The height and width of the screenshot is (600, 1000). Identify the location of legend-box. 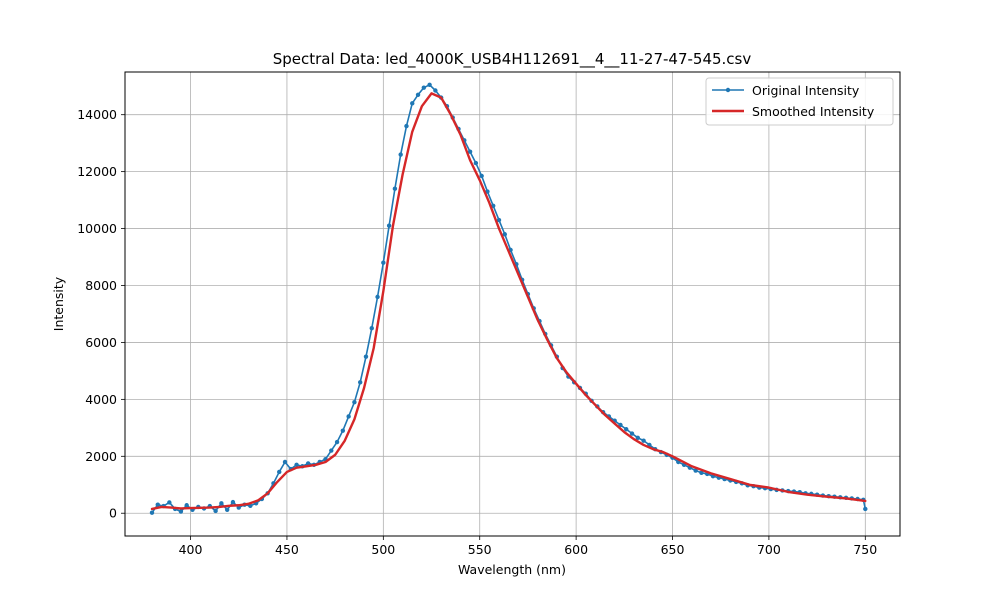
(799, 101).